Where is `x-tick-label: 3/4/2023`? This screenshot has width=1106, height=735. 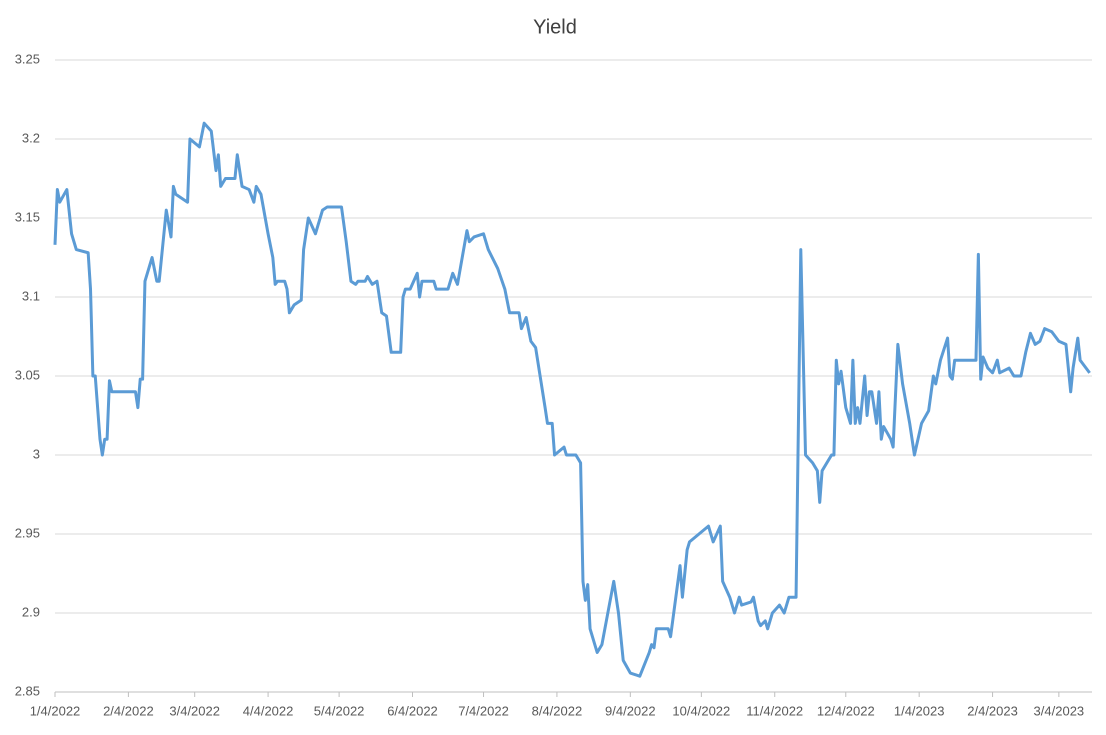
x-tick-label: 3/4/2023 is located at coordinates (1059, 710).